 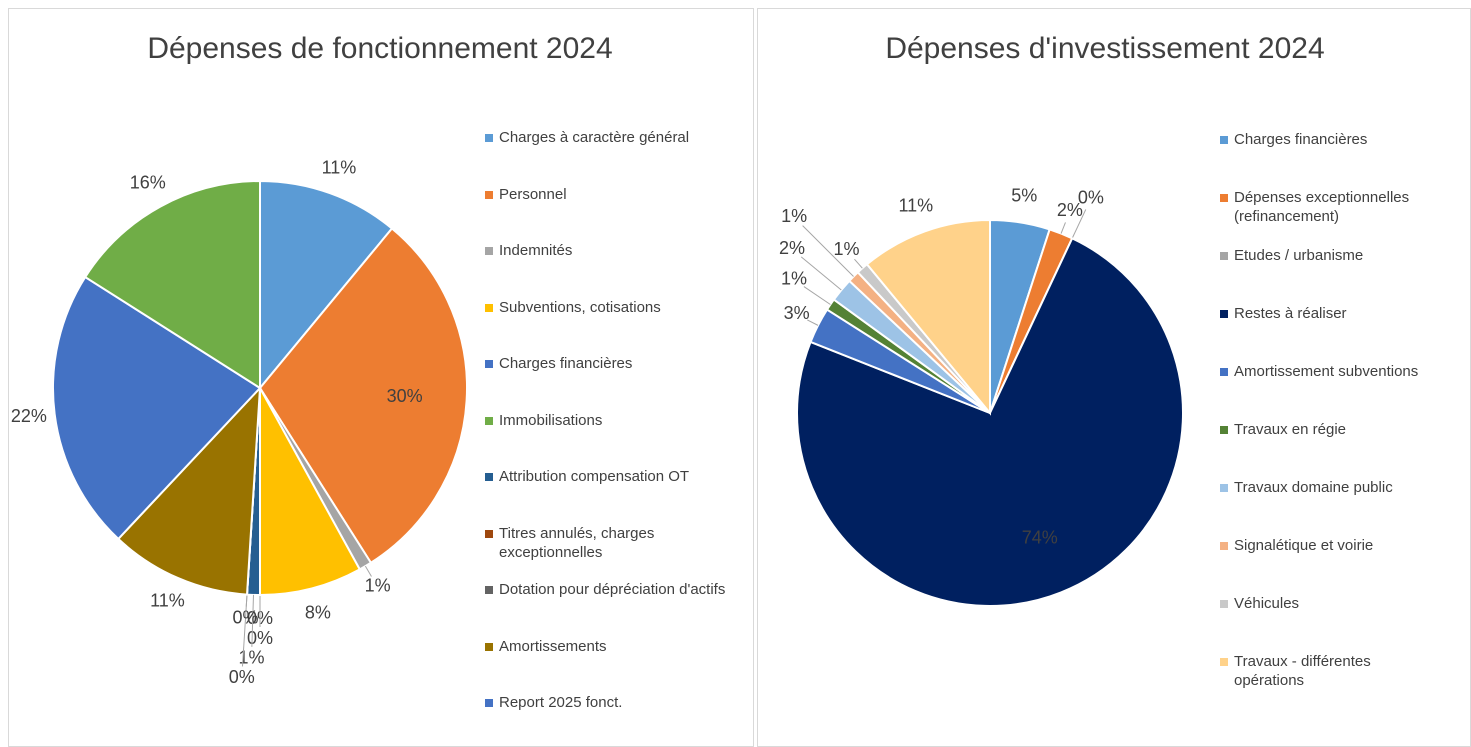 I want to click on chart-title: Dépenses de fonctionnement 2024, so click(x=379, y=48).